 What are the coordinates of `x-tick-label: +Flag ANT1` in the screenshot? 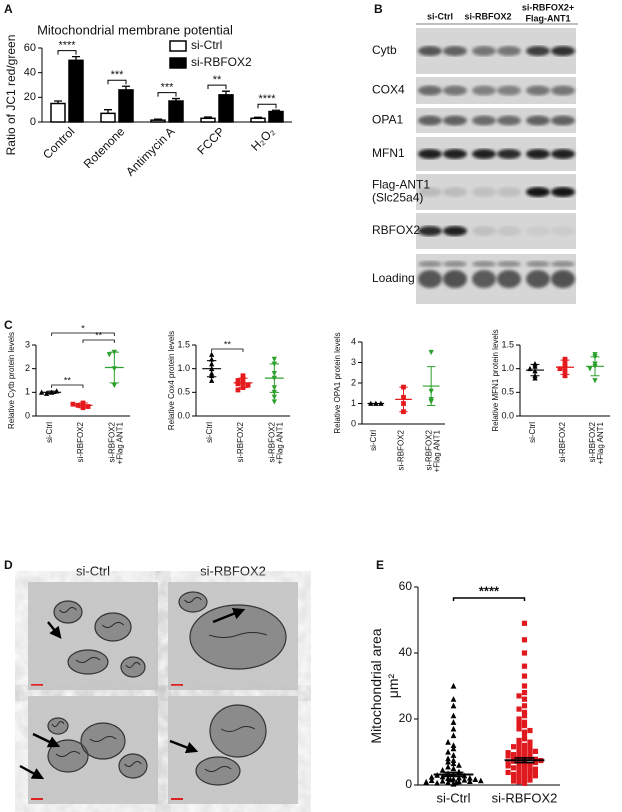 It's located at (600, 442).